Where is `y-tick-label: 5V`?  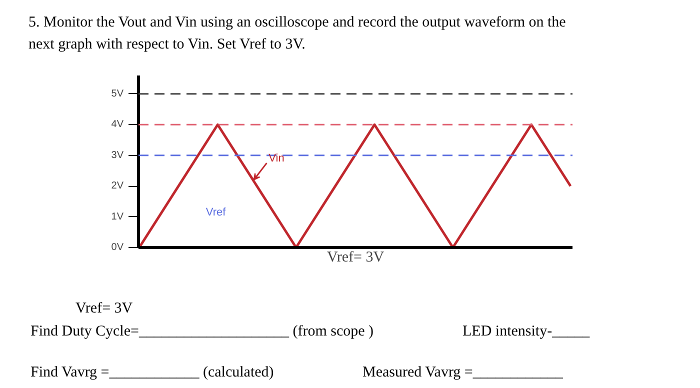
y-tick-label: 5V is located at coordinates (117, 94).